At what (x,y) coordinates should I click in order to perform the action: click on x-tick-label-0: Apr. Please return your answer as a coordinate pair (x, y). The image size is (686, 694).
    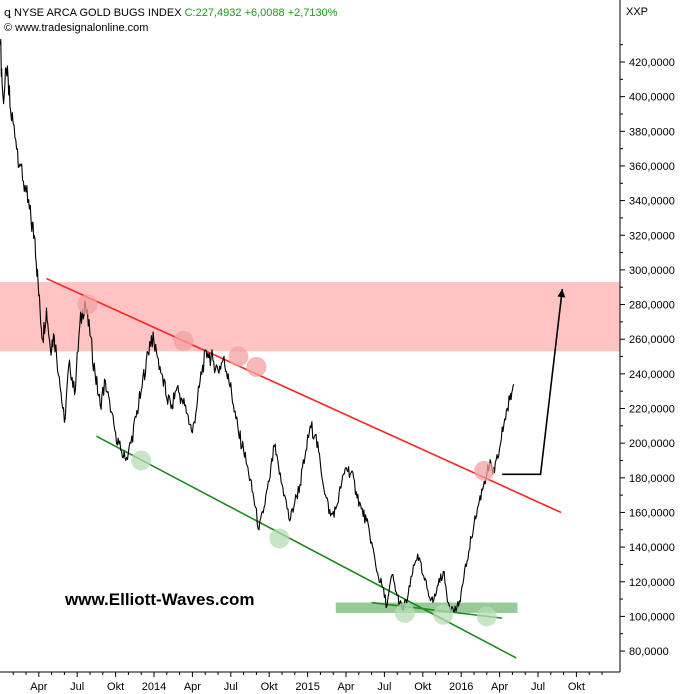
    Looking at the image, I should click on (38, 687).